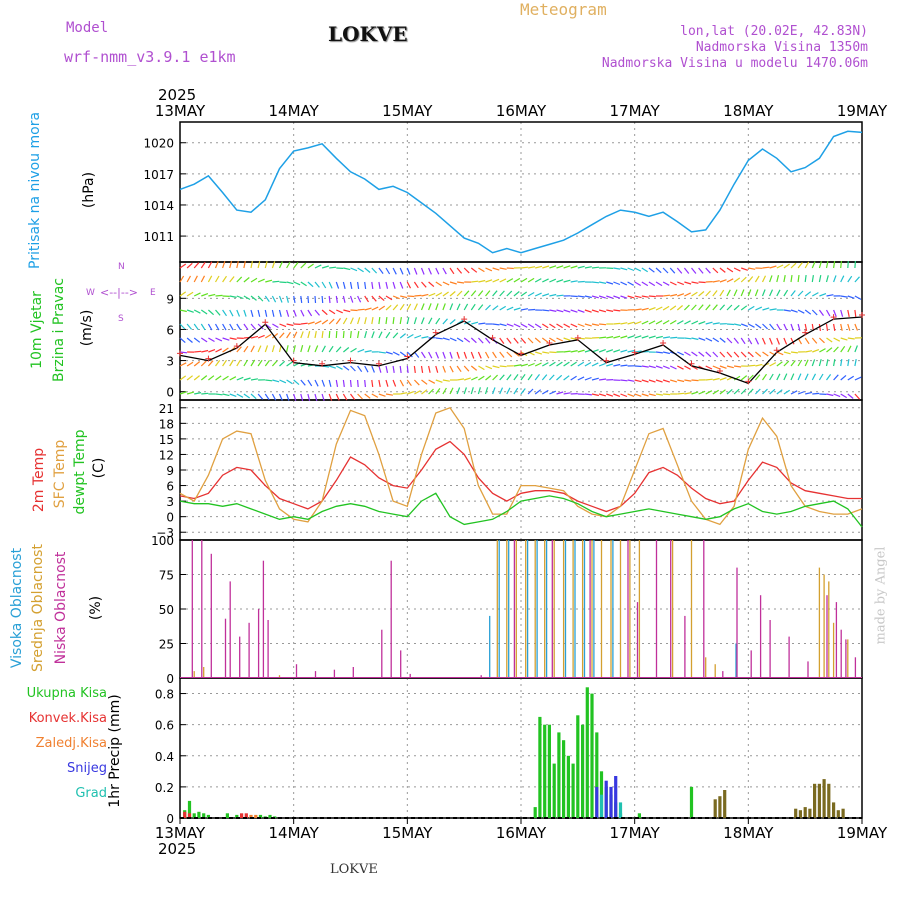  I want to click on y-tick-label: 100, so click(162, 541).